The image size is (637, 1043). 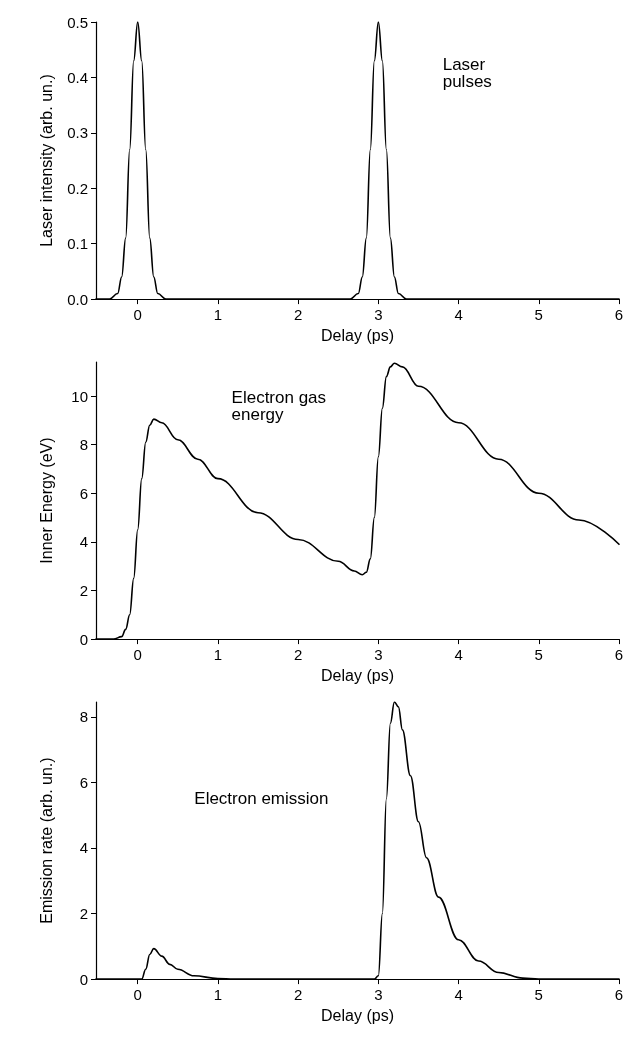 I want to click on y-axis-title: Inner Energy (eV), so click(x=46, y=500).